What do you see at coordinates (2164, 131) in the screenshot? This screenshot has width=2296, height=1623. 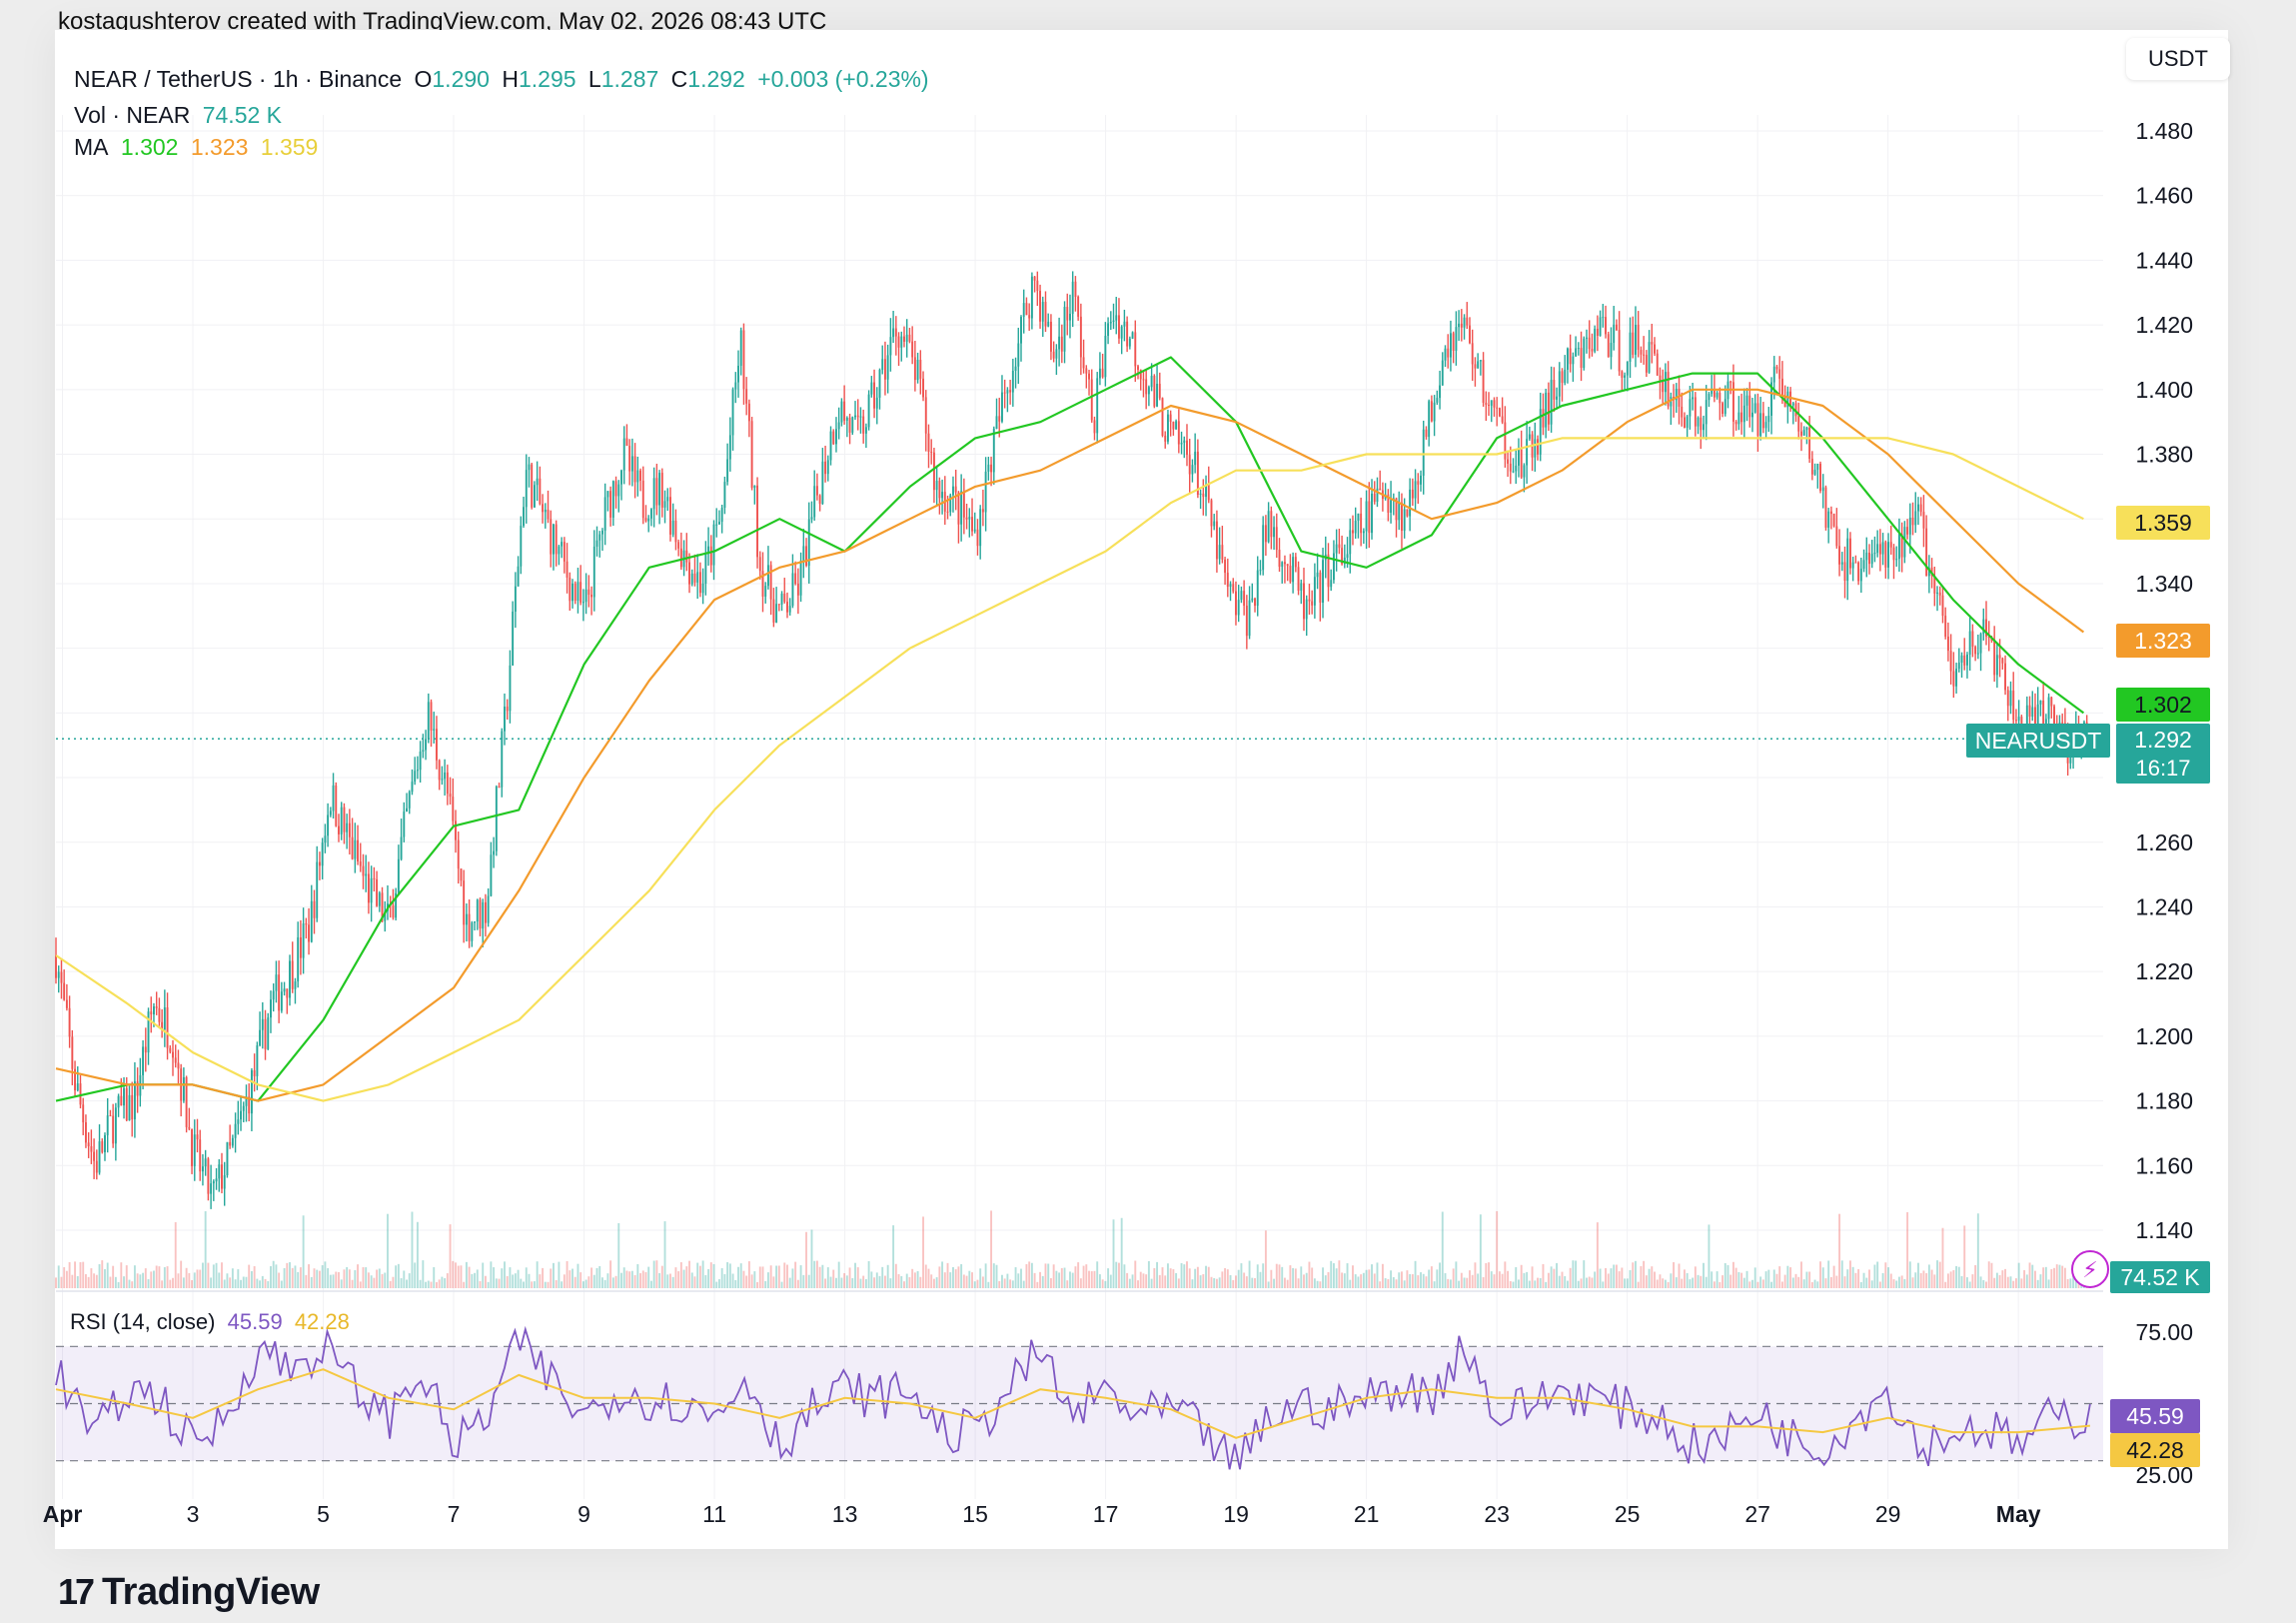 I see `y-tick-label: 1.480` at bounding box center [2164, 131].